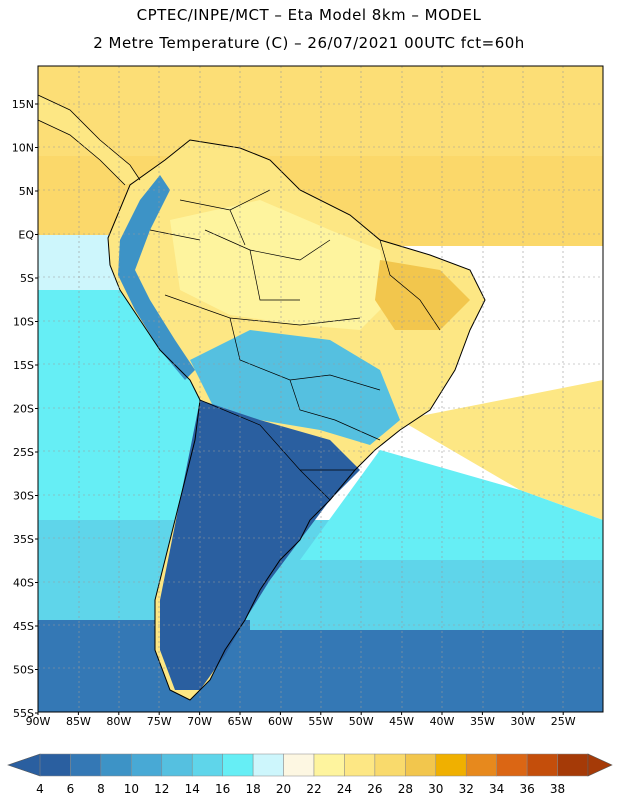 The image size is (618, 800). Describe the element at coordinates (344, 789) in the screenshot. I see `colorbar-tick-label: 24` at that location.